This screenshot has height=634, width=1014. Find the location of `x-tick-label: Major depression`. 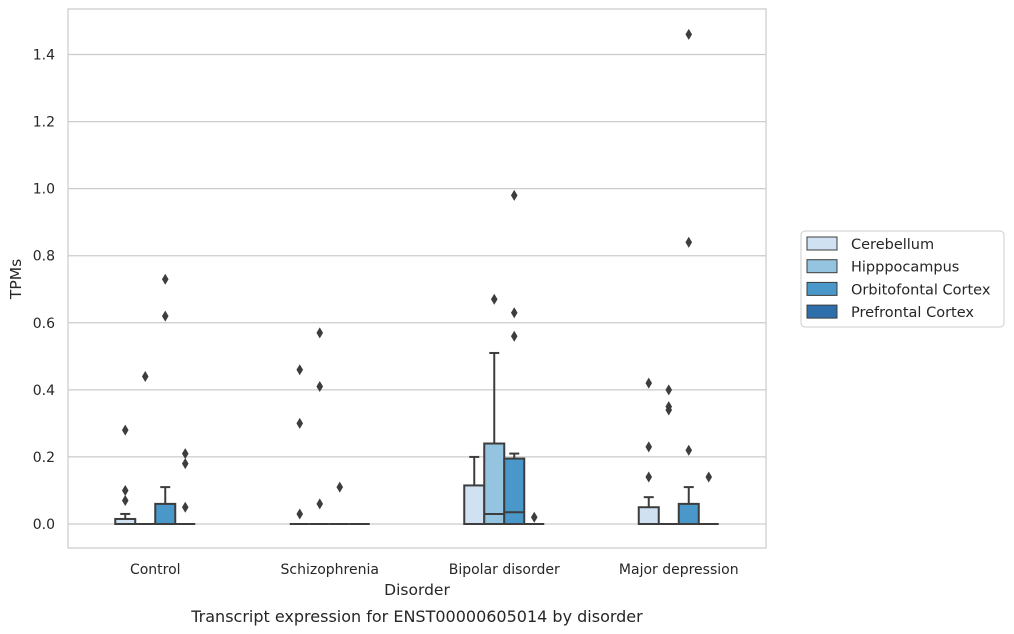

x-tick-label: Major depression is located at coordinates (679, 570).